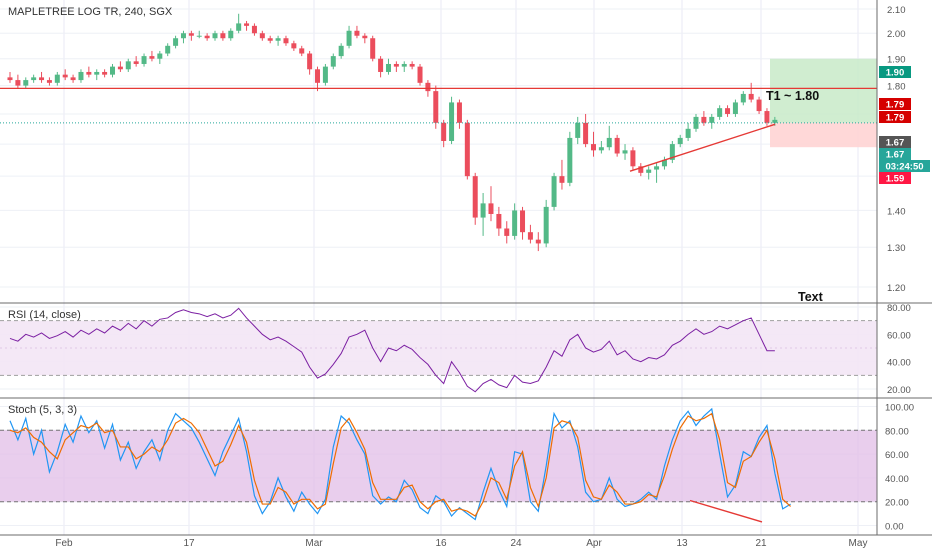  I want to click on price-tick-label: 2.10, so click(896, 10).